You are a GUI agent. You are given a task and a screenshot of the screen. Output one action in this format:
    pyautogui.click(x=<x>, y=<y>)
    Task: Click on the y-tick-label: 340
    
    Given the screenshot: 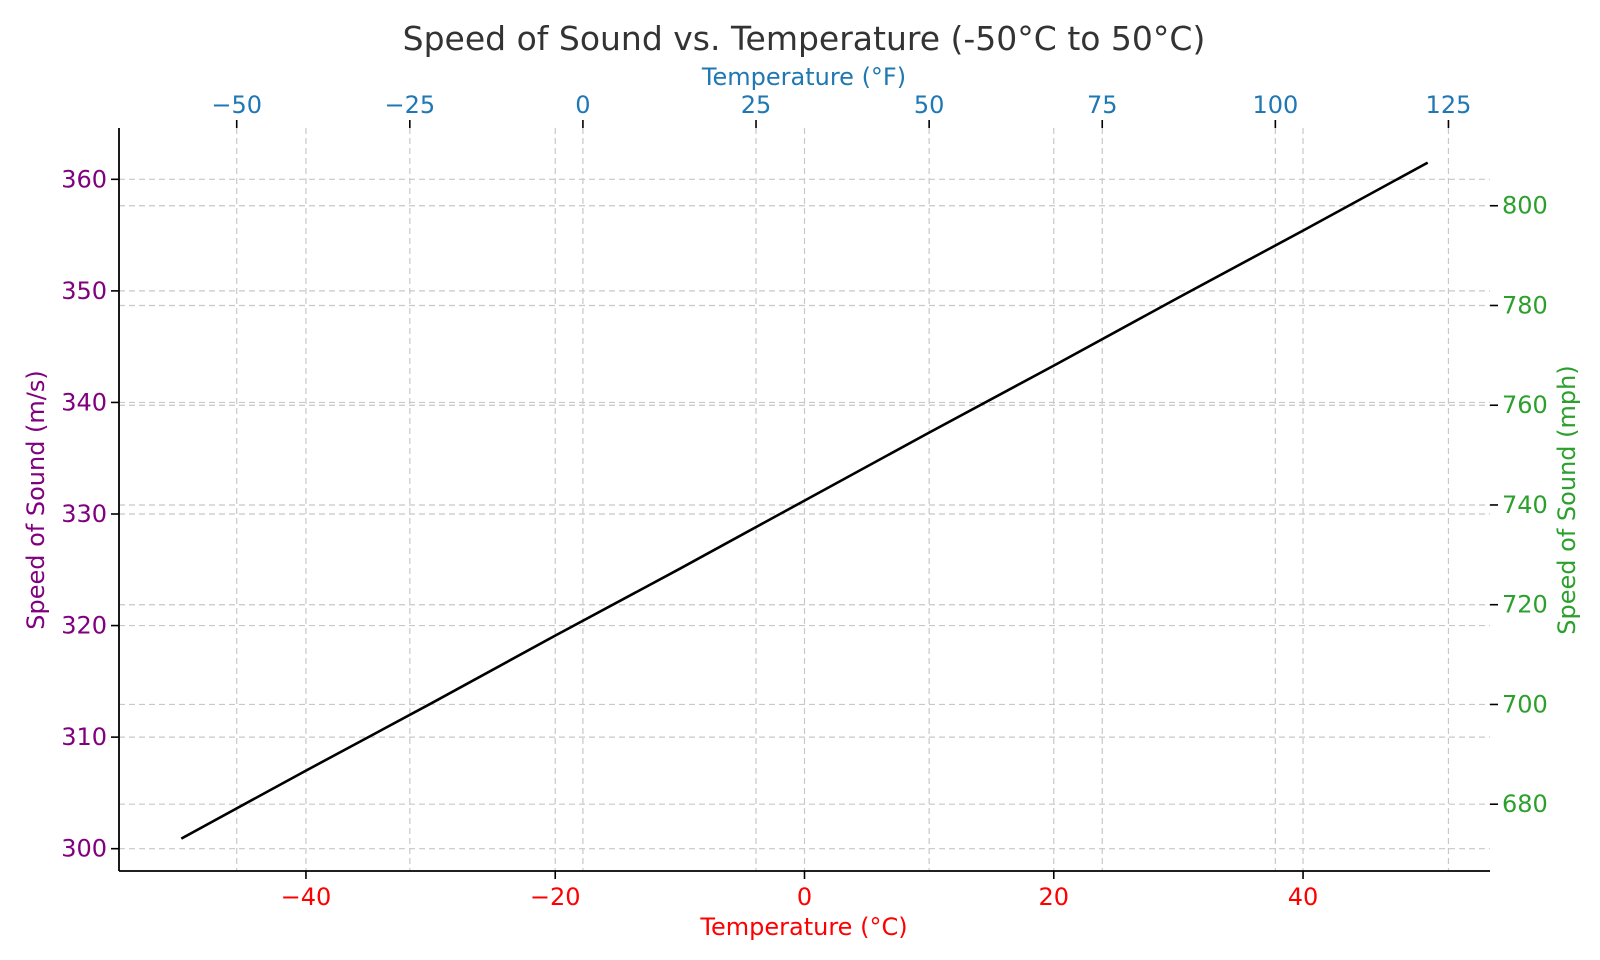 What is the action you would take?
    pyautogui.click(x=84, y=402)
    